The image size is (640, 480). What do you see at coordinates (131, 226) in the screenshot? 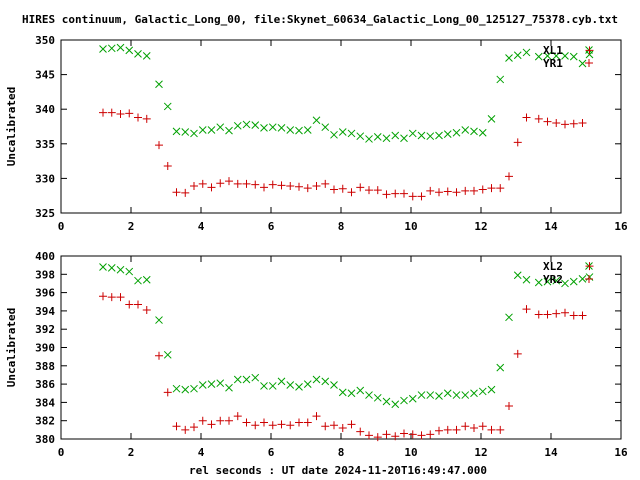
I see `x-tick-label: 2` at bounding box center [131, 226].